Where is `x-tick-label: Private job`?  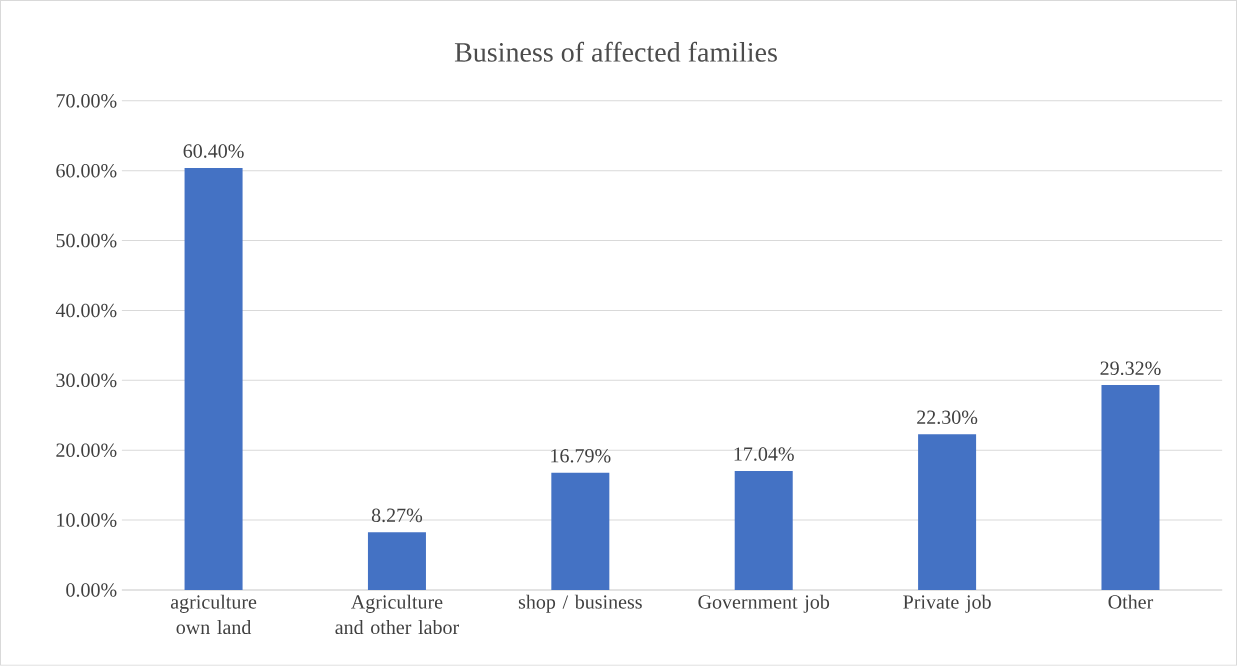 x-tick-label: Private job is located at coordinates (947, 603).